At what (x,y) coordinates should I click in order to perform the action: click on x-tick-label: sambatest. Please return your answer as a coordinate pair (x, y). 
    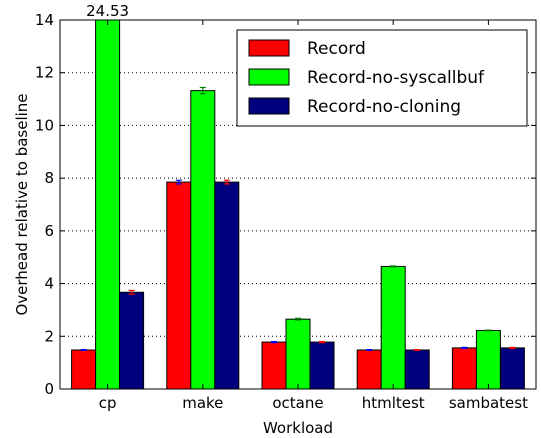
    Looking at the image, I should click on (488, 403).